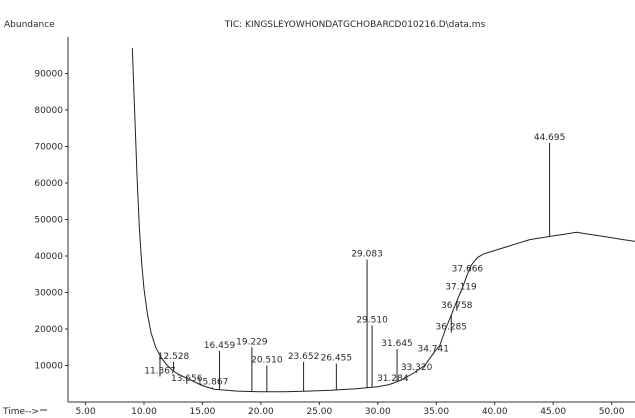 This screenshot has height=418, width=635. What do you see at coordinates (319, 412) in the screenshot?
I see `x-tick-label: 25.00` at bounding box center [319, 412].